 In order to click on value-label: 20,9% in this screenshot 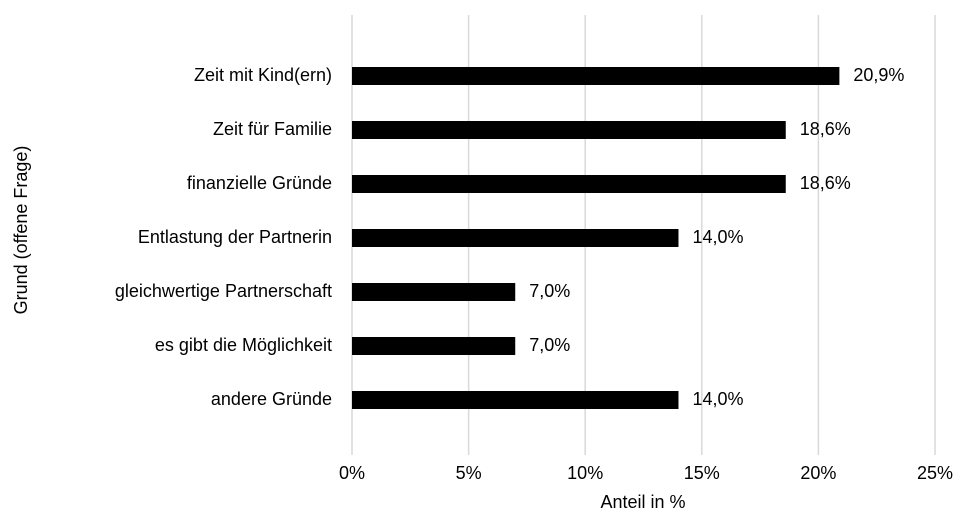, I will do `click(878, 75)`.